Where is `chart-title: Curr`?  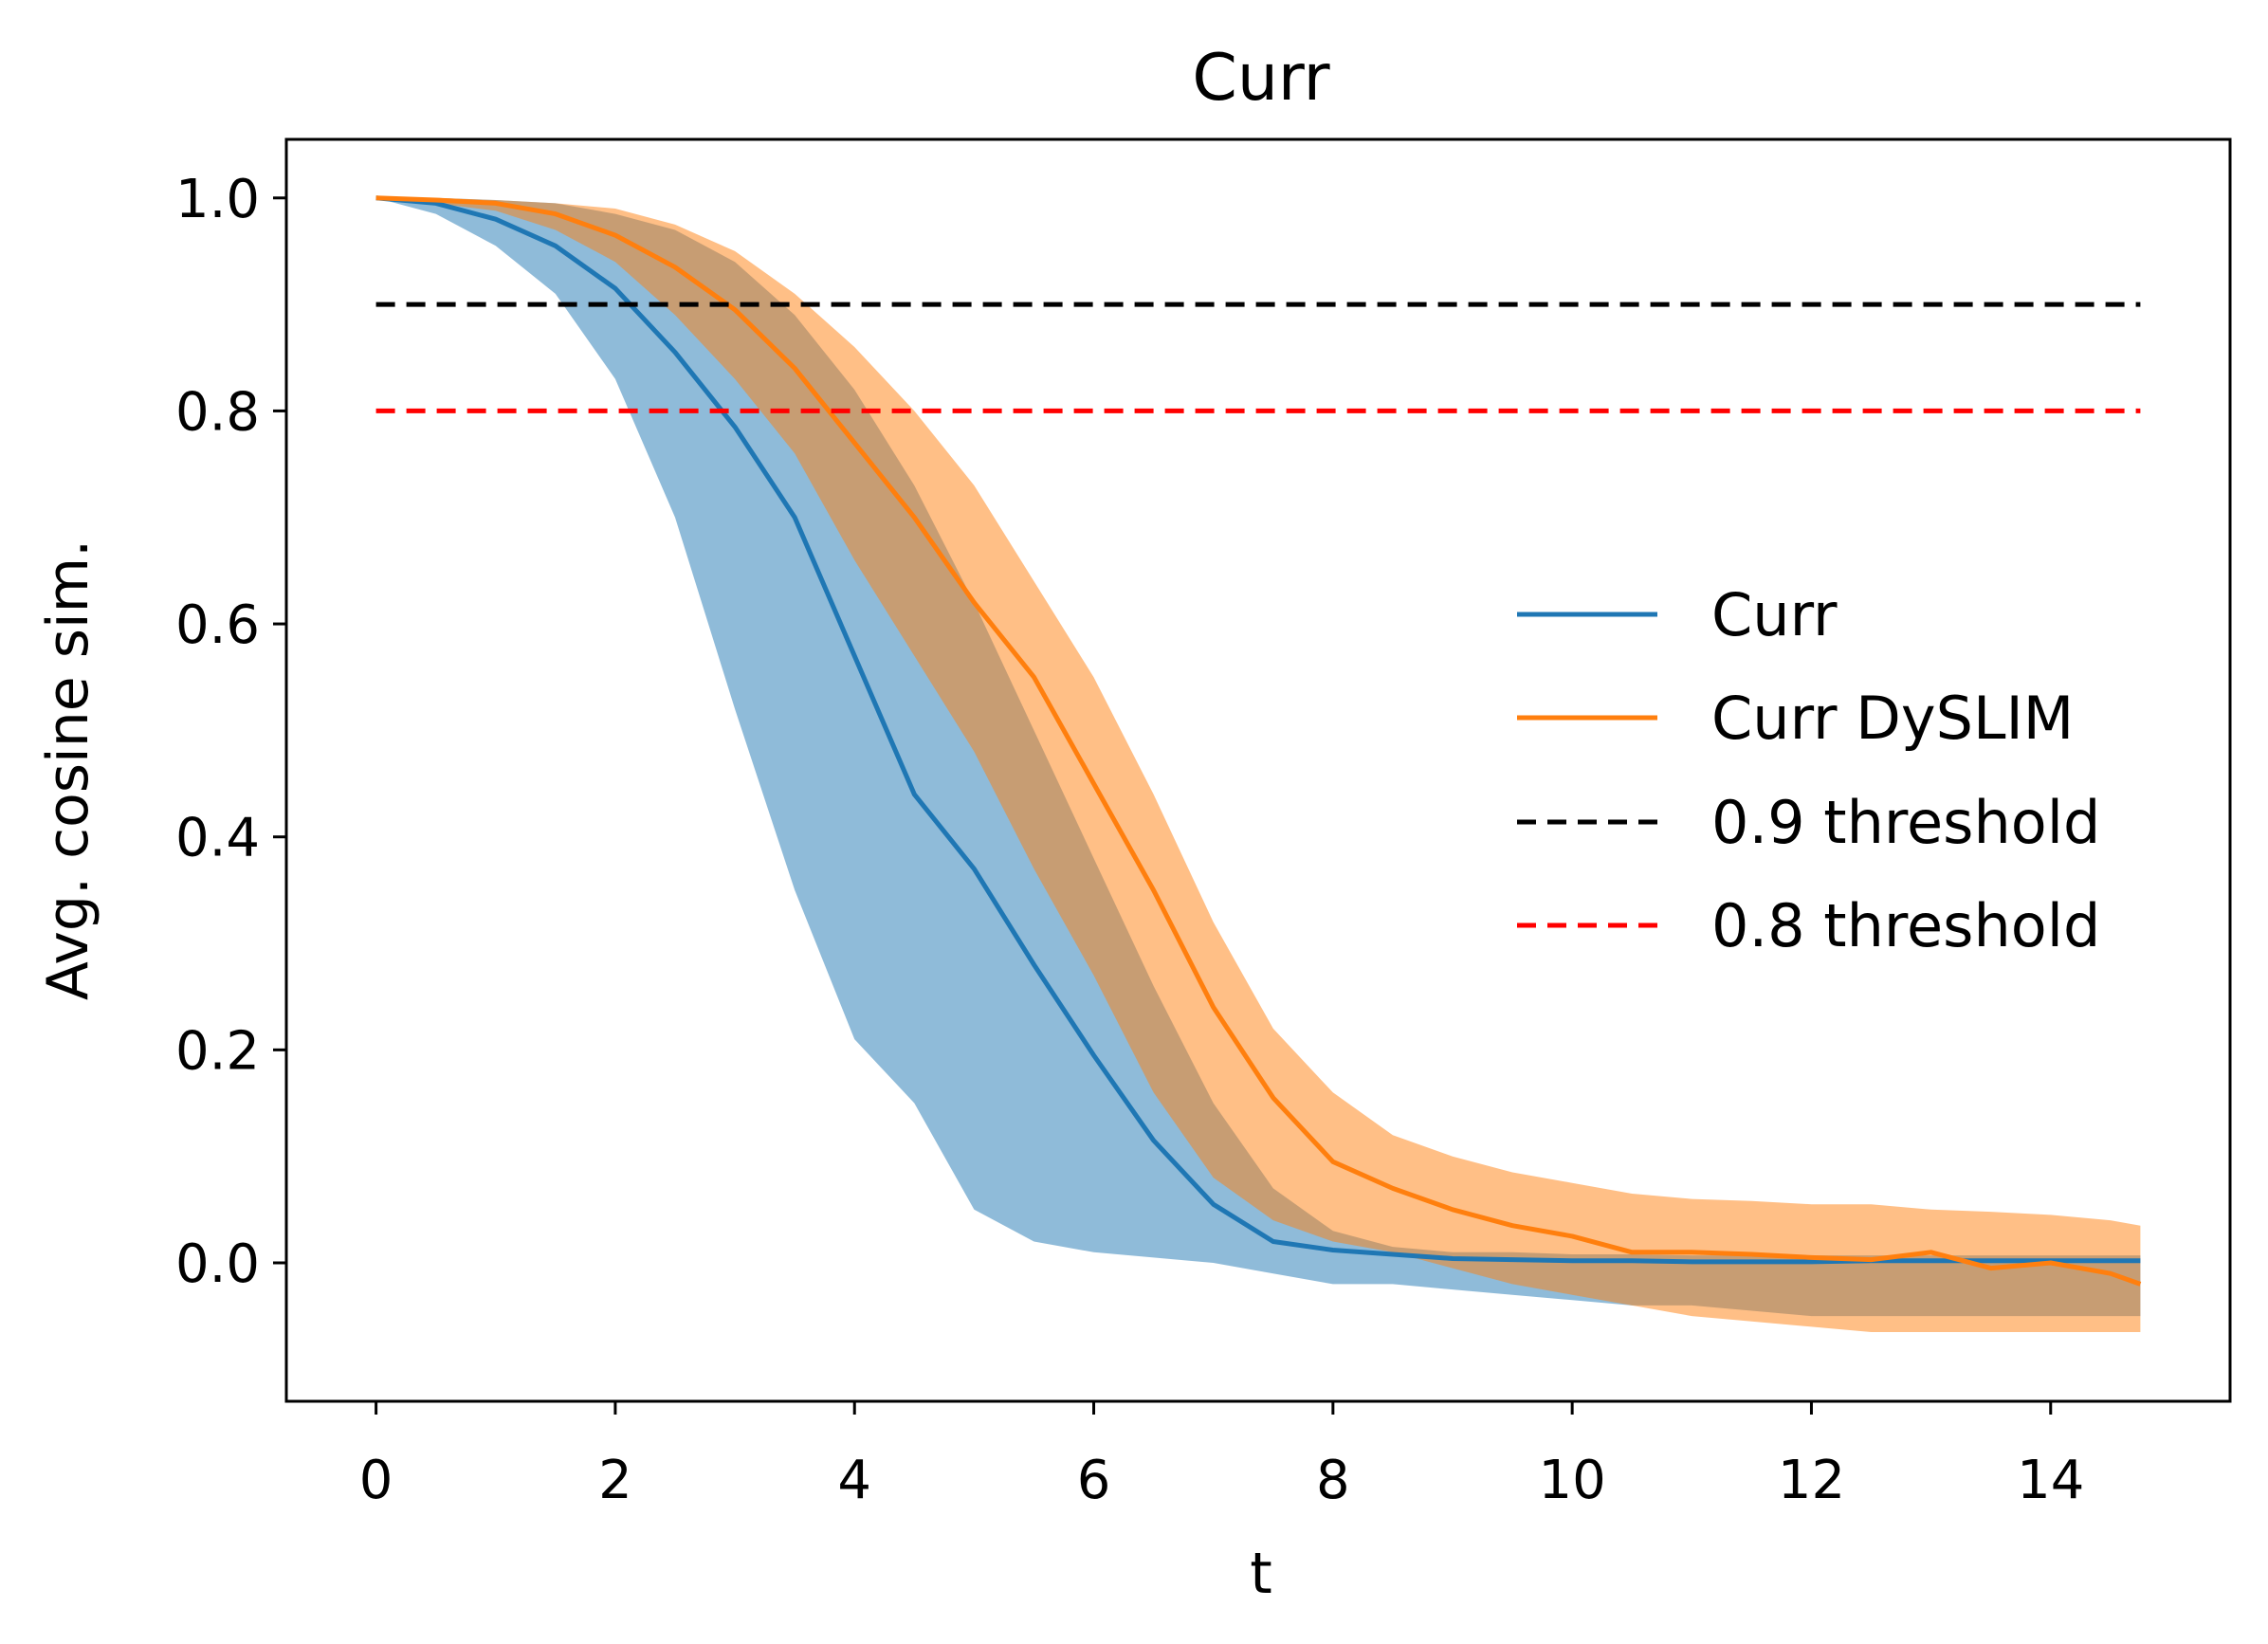 chart-title: Curr is located at coordinates (1260, 78).